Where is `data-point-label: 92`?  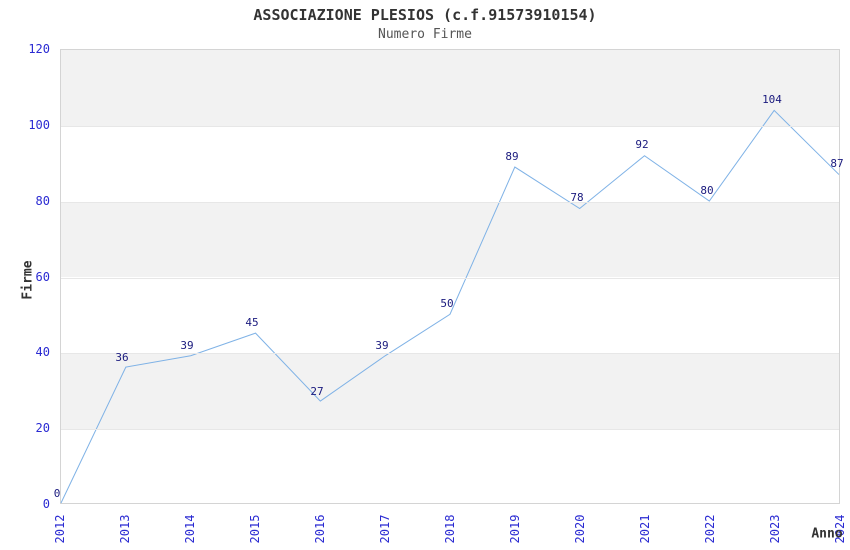
data-point-label: 92 is located at coordinates (642, 145).